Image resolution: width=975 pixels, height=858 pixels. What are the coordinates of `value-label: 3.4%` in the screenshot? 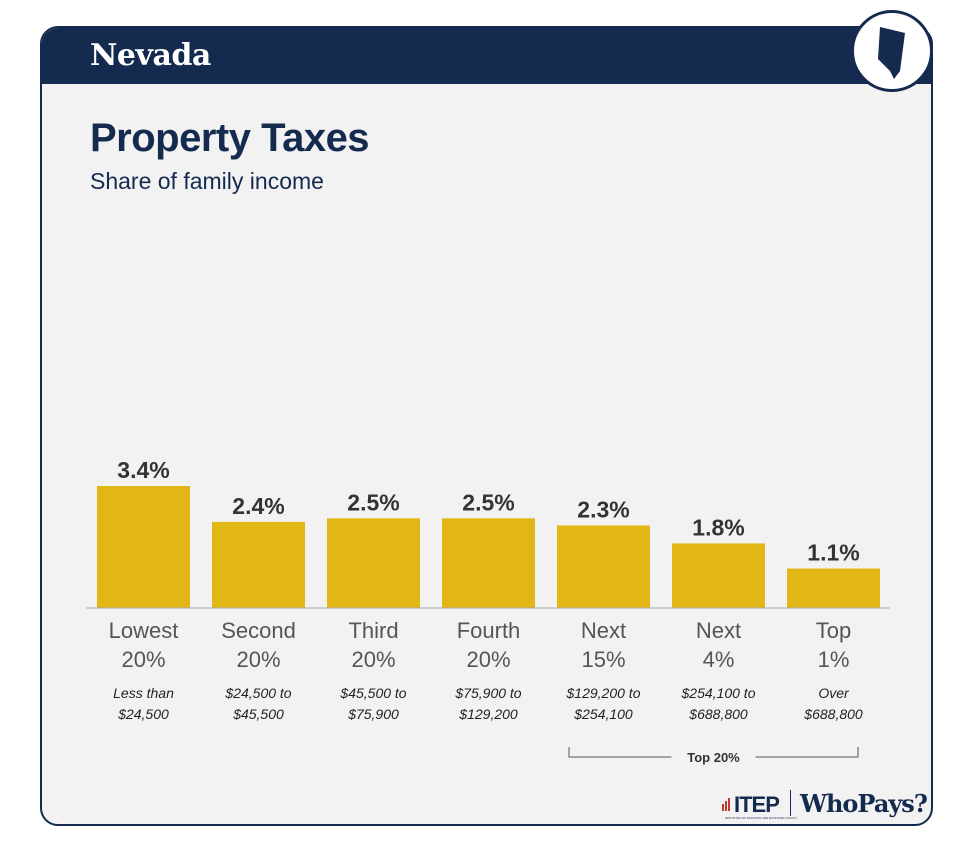 It's located at (143, 470).